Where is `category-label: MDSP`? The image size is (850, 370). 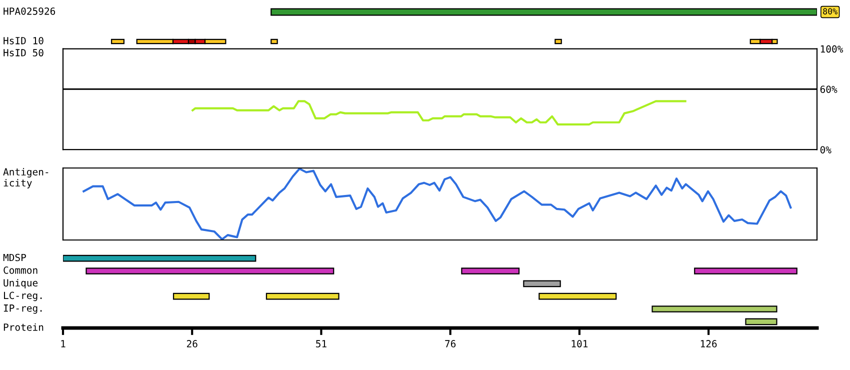
category-label: MDSP is located at coordinates (14, 258).